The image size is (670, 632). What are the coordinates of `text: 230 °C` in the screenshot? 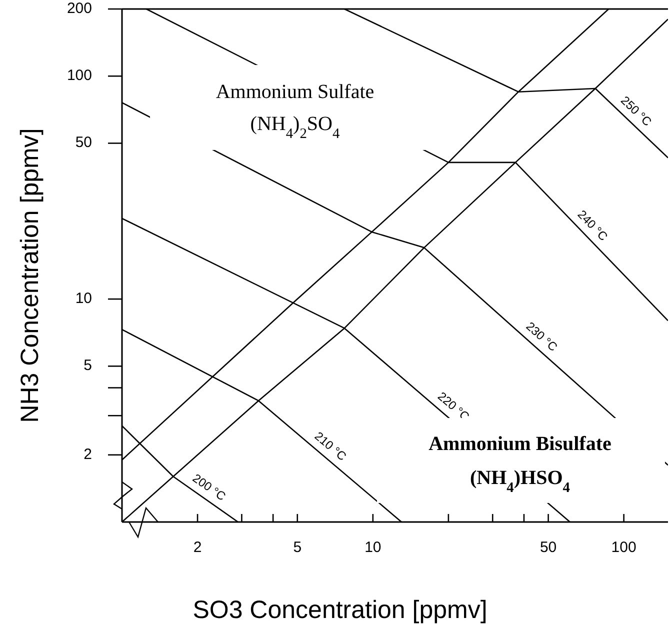 It's located at (541, 336).